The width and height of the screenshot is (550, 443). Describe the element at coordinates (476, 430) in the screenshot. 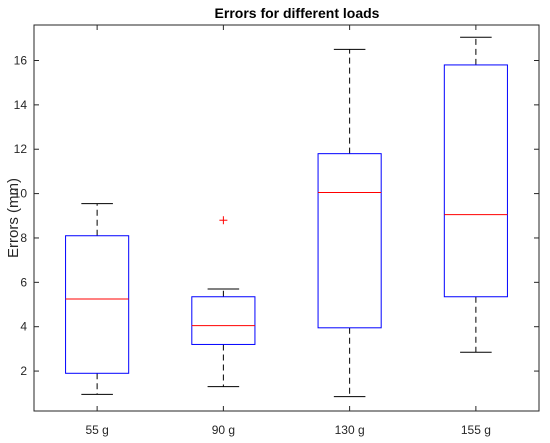

I see `x-tick-label: 155 g` at that location.